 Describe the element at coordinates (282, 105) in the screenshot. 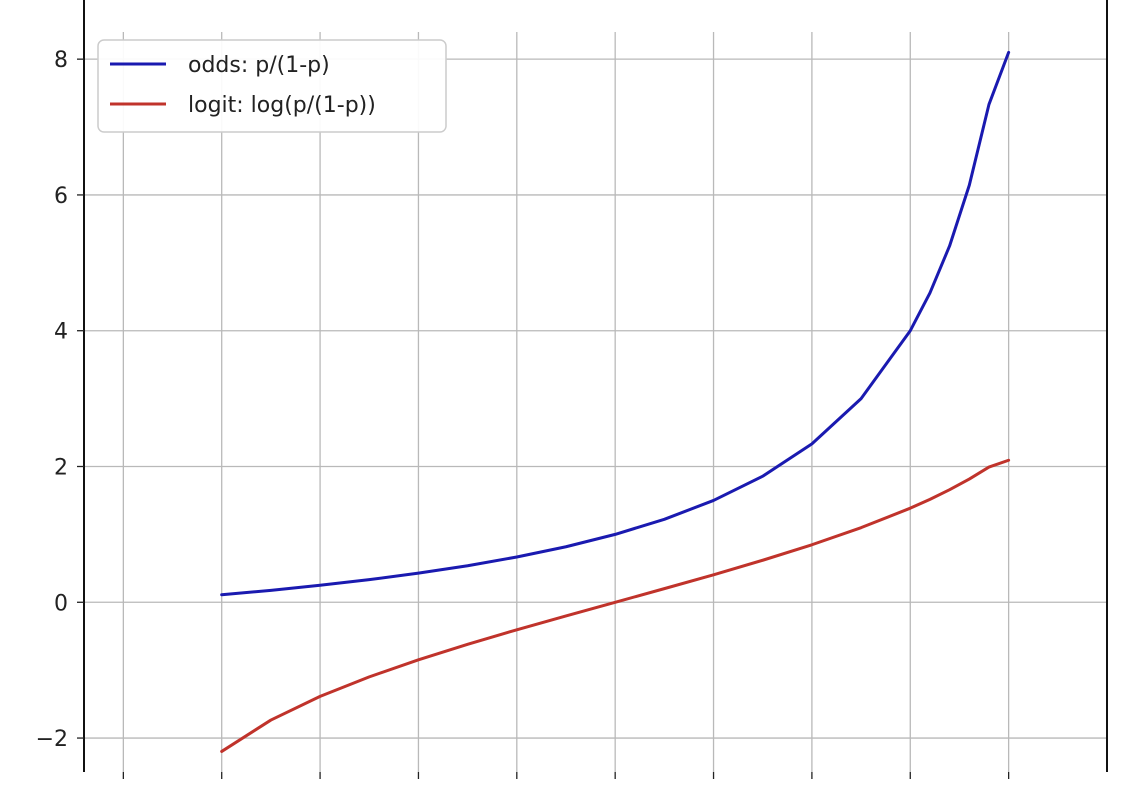

I see `legend-entry-1: logit: log(p/(1-p))` at that location.